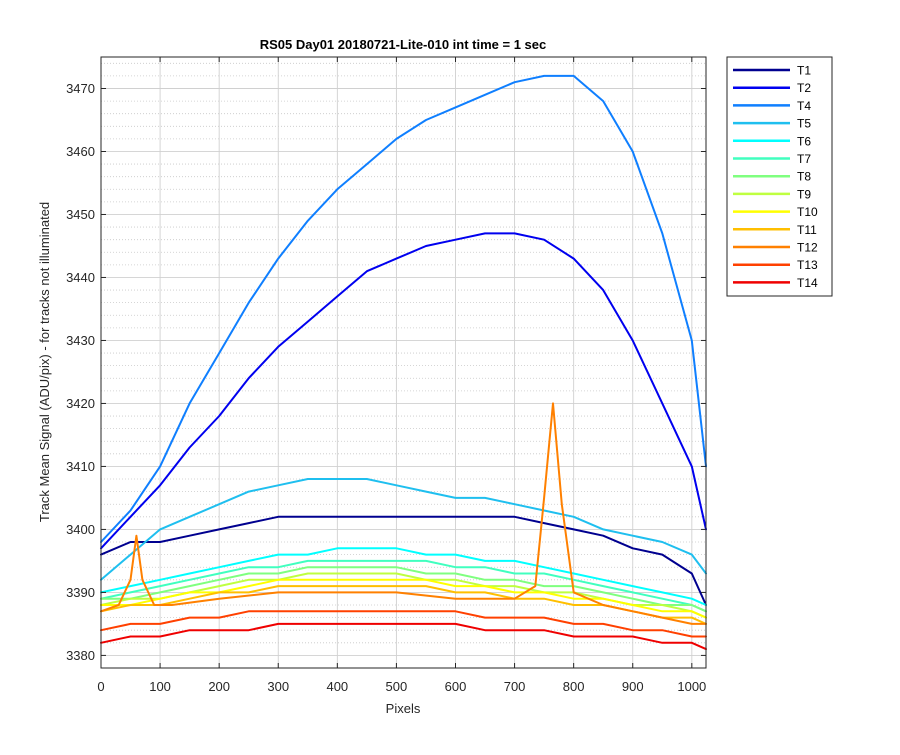 The height and width of the screenshot is (755, 900). Describe the element at coordinates (807, 230) in the screenshot. I see `legend-label-t11: T11` at that location.